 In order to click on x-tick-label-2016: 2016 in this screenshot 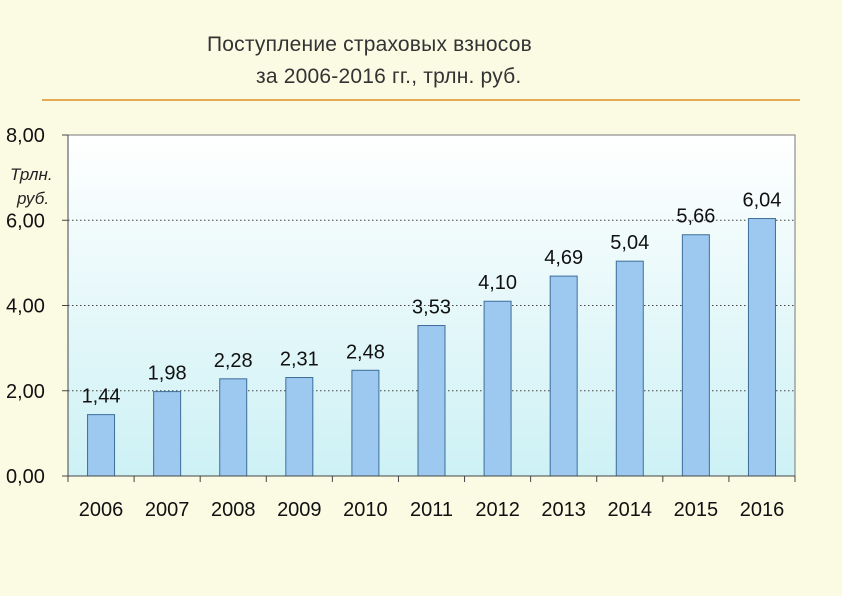, I will do `click(762, 510)`.